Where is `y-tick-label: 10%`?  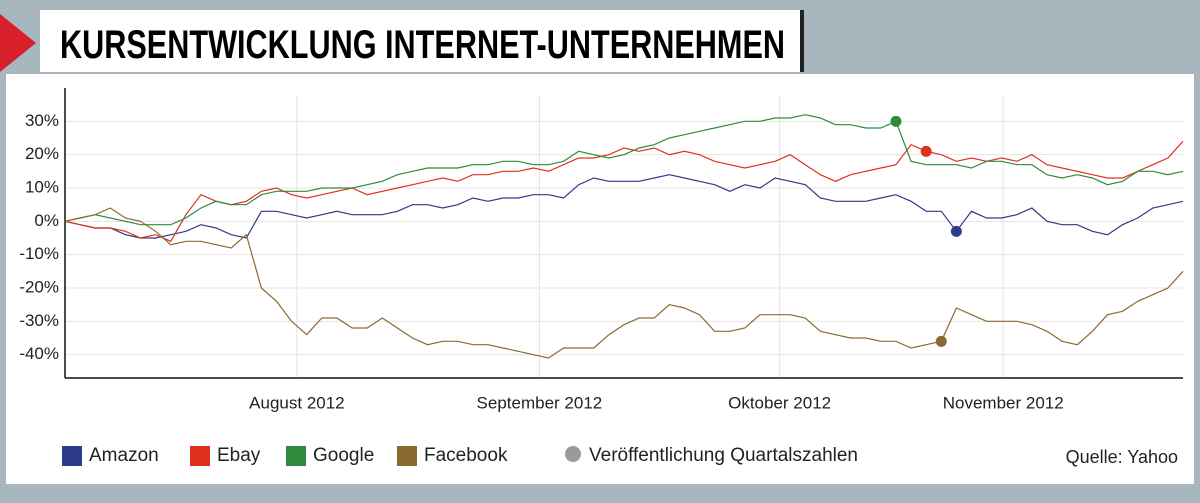 y-tick-label: 10% is located at coordinates (42, 186).